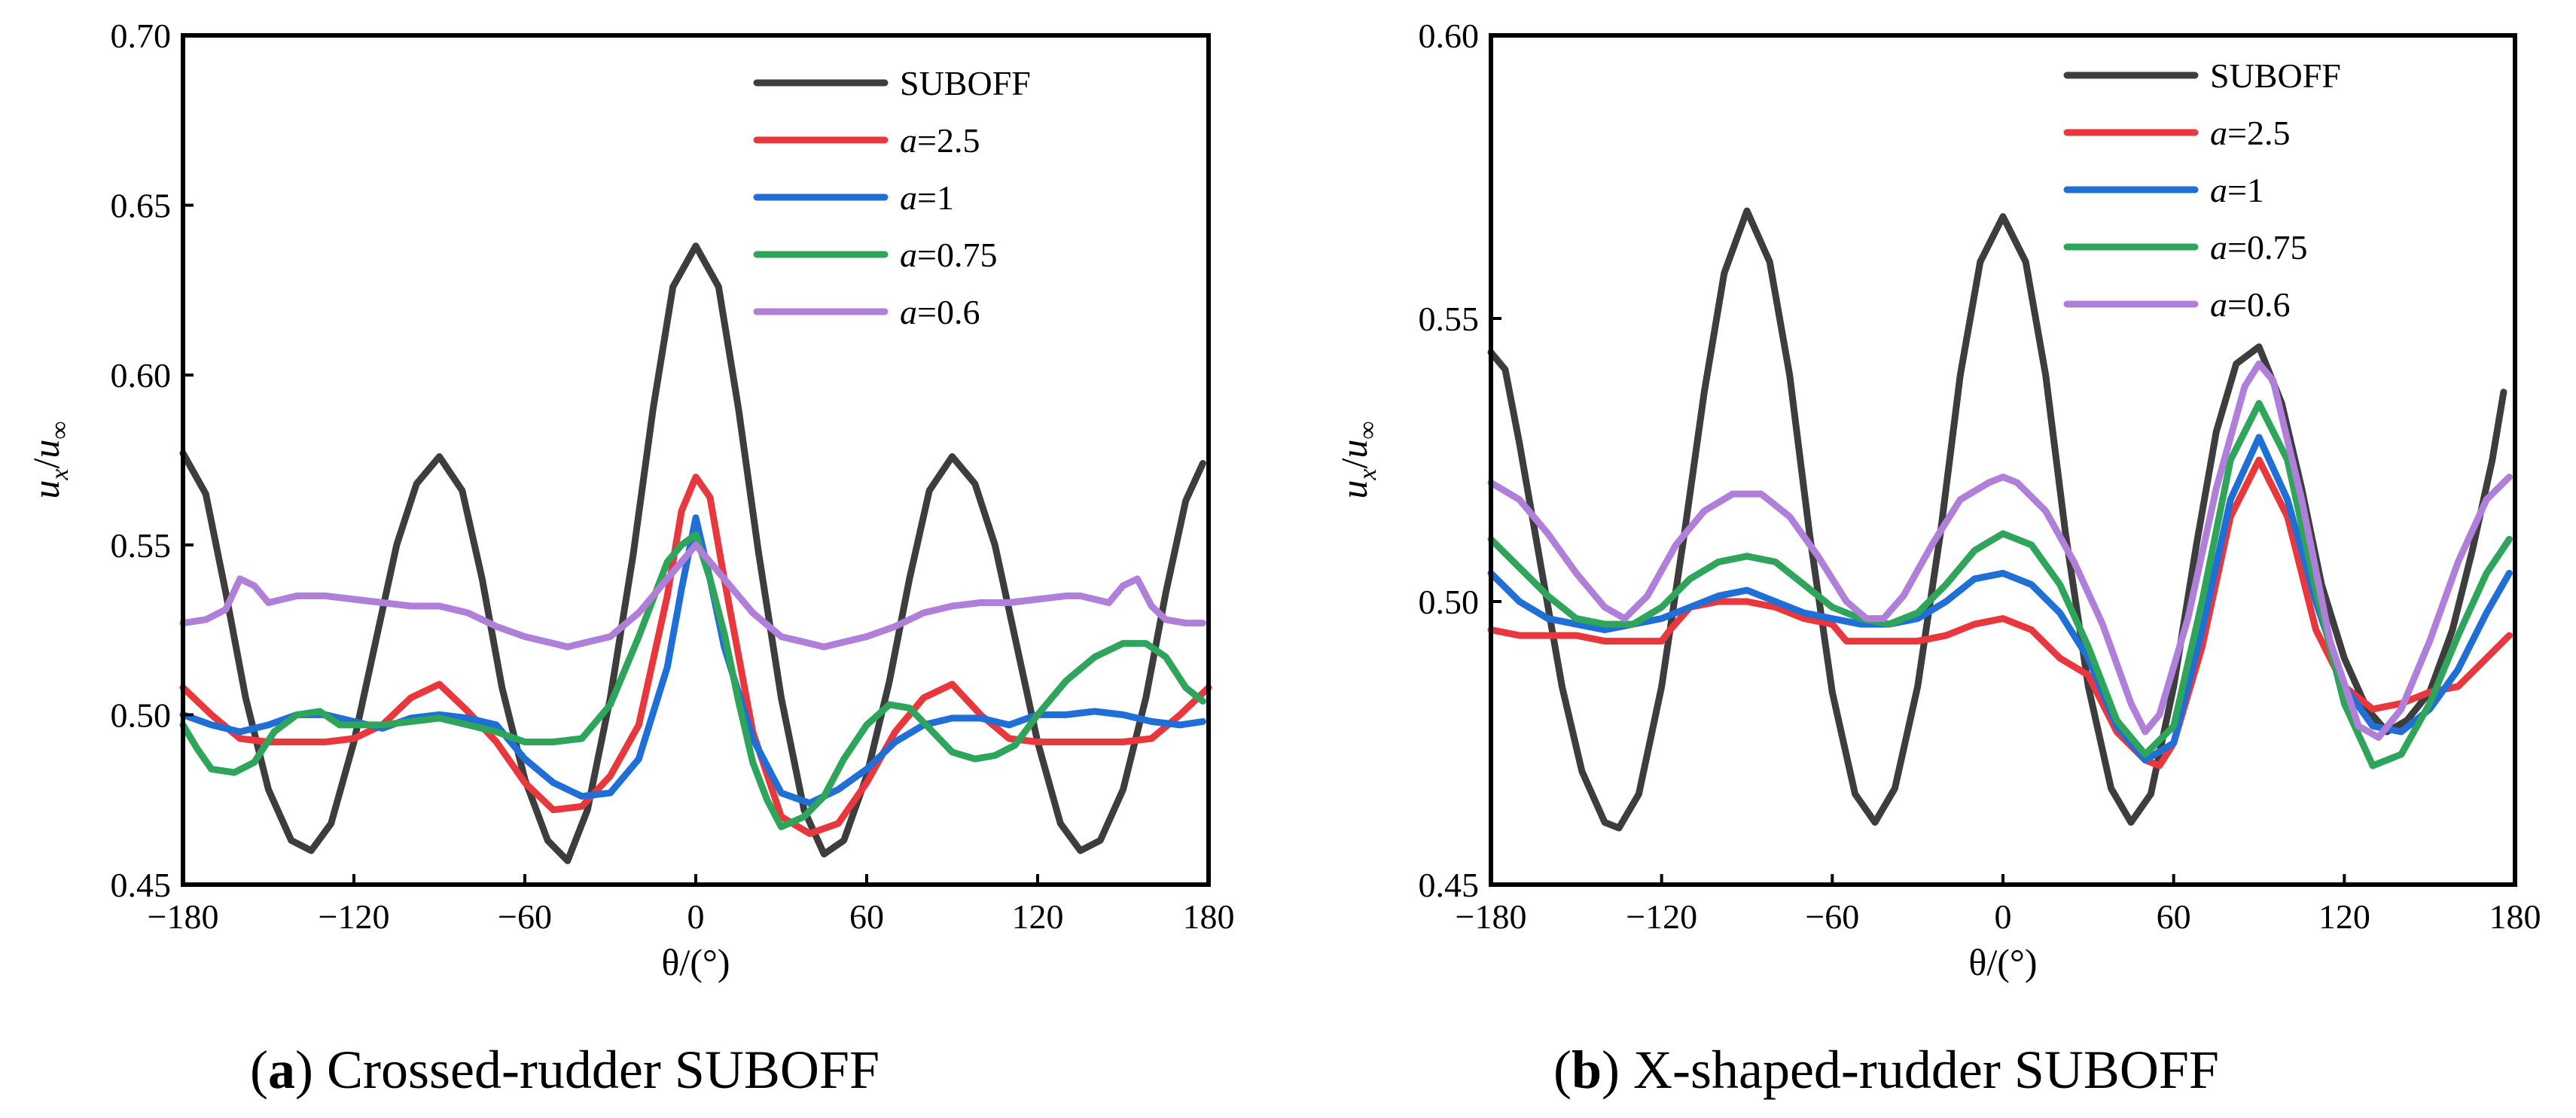 Image resolution: width=2576 pixels, height=1118 pixels. I want to click on panel-caption: (a) Crossed-rudder SUBOFF, so click(564, 1070).